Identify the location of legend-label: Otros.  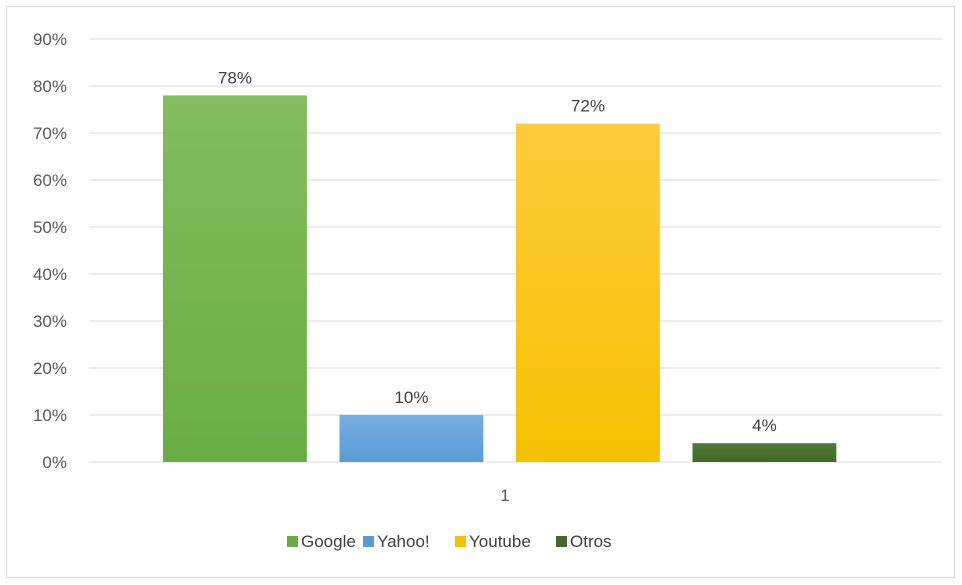
(591, 541).